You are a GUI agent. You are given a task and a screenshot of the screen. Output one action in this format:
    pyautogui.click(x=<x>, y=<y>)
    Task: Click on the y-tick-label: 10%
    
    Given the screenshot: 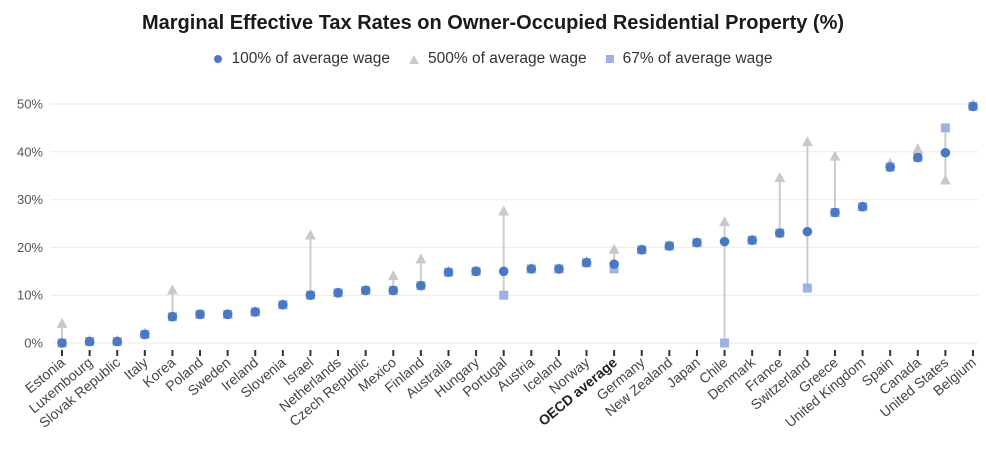 What is the action you would take?
    pyautogui.click(x=30, y=295)
    